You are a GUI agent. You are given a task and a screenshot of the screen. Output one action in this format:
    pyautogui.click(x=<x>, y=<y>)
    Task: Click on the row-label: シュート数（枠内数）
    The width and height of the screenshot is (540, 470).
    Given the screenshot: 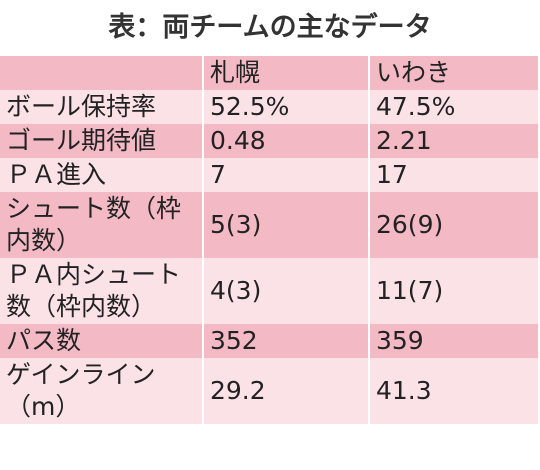 What is the action you would take?
    pyautogui.click(x=102, y=225)
    